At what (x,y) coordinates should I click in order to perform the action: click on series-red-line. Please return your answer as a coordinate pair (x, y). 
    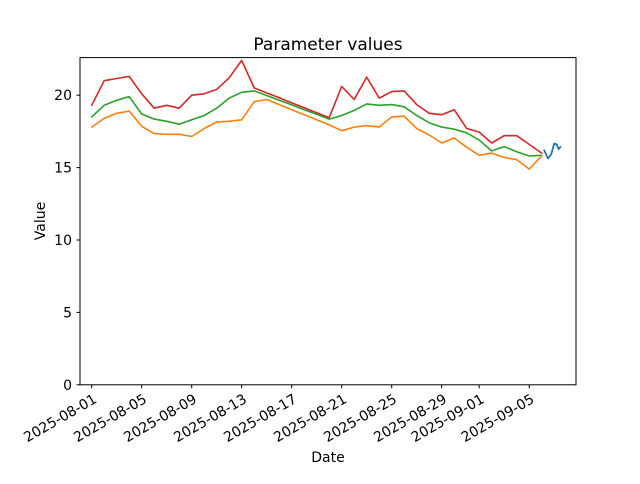
    Looking at the image, I should click on (316, 106).